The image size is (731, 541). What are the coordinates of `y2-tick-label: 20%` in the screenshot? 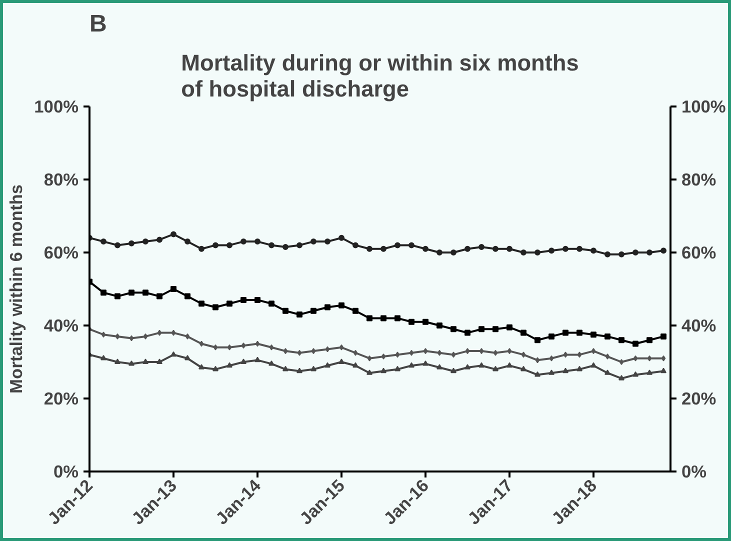 It's located at (699, 398).